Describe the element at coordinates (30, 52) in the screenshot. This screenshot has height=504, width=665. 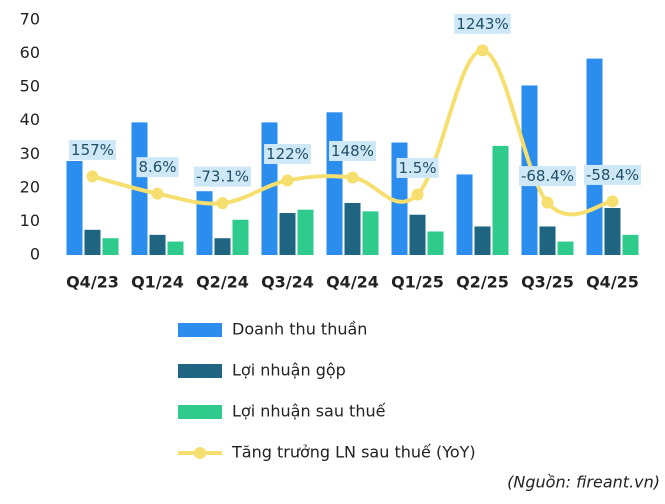
I see `y-tick-label: 60` at that location.